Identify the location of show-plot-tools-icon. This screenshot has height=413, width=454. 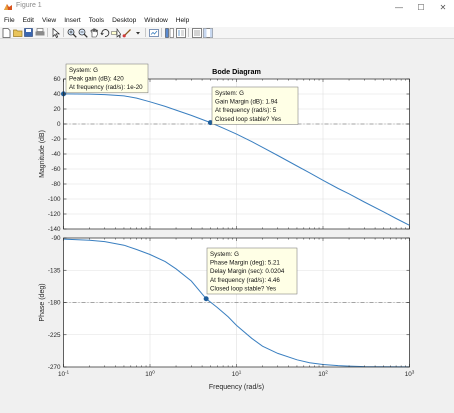
(207, 32).